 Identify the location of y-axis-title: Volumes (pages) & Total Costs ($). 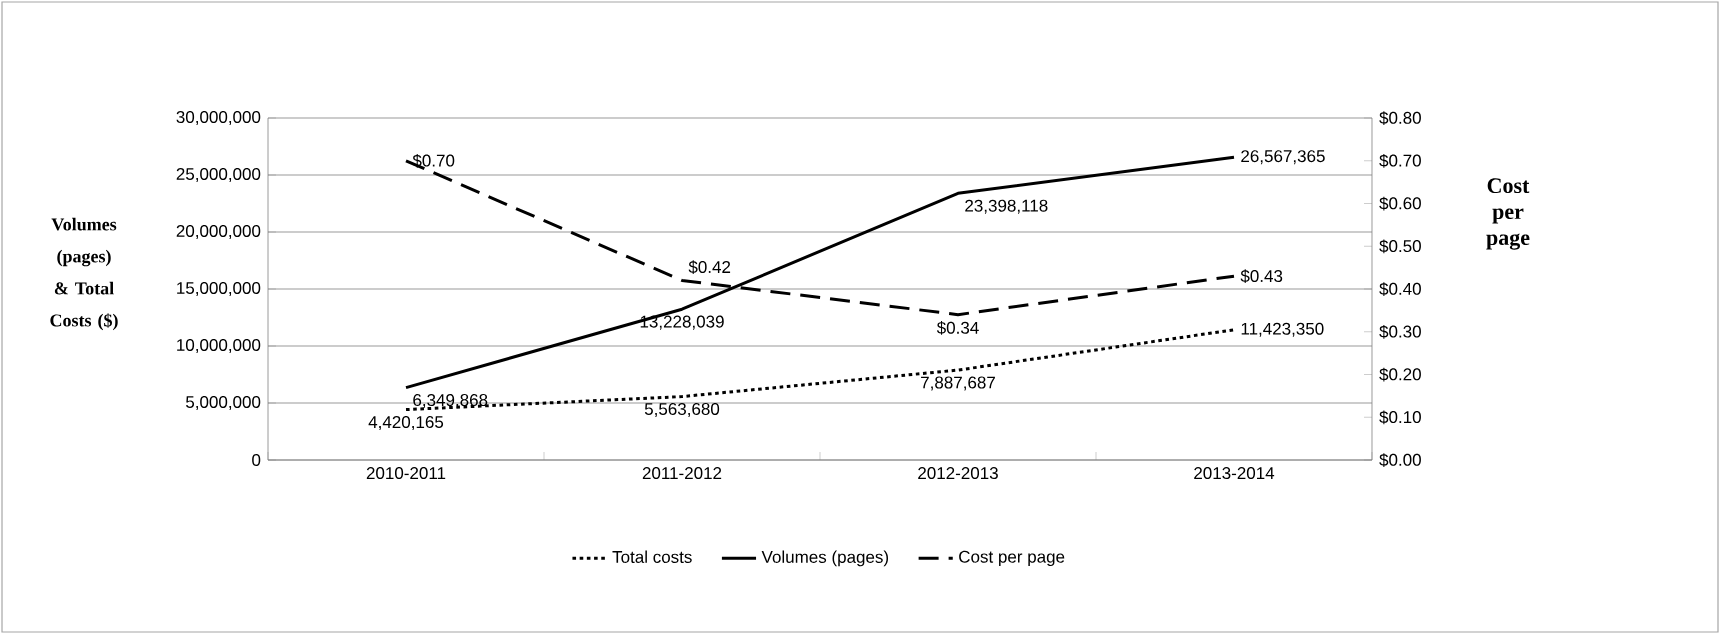
(84, 274).